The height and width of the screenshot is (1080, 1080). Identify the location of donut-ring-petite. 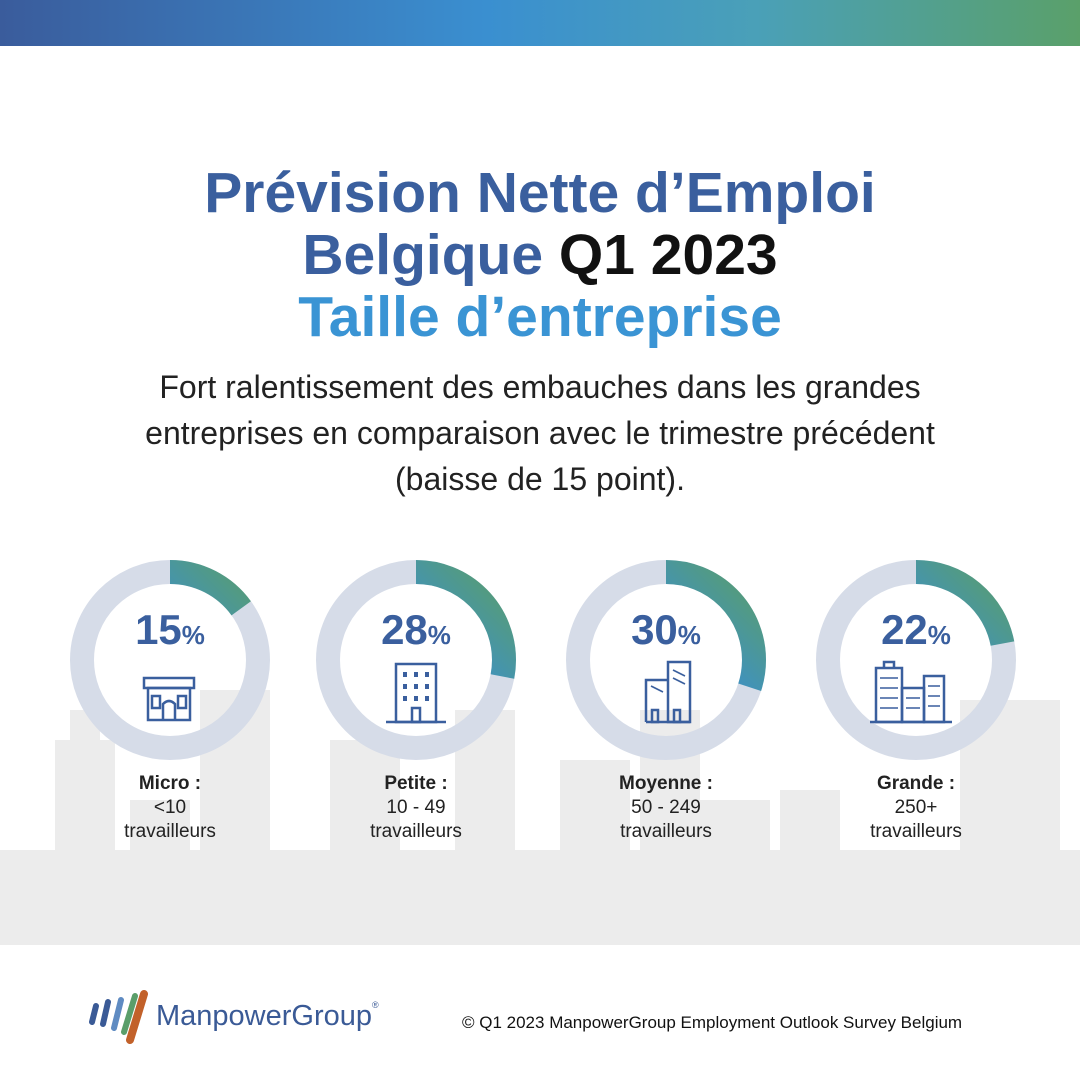
(416, 660).